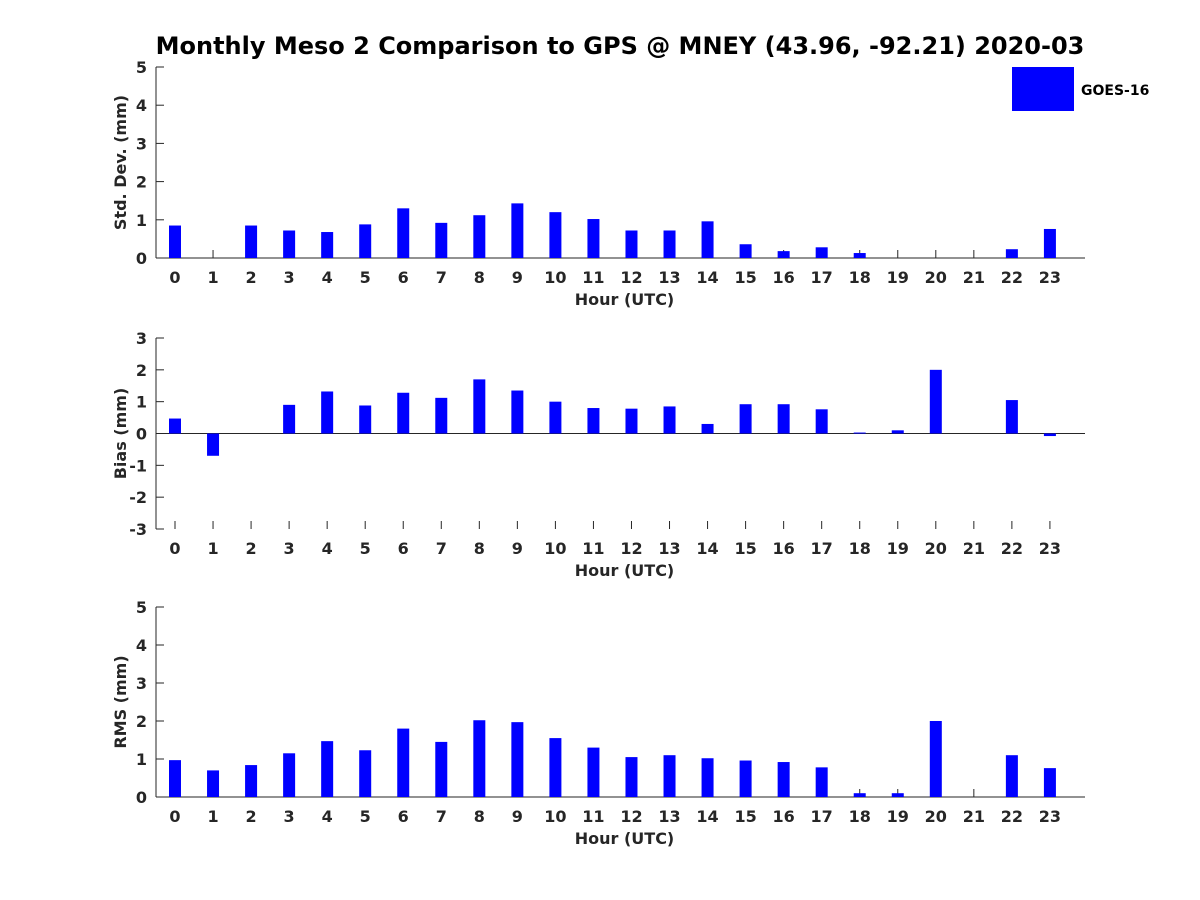 The width and height of the screenshot is (1200, 900). What do you see at coordinates (120, 162) in the screenshot?
I see `y-axis-label: Std. Dev. (mm)` at bounding box center [120, 162].